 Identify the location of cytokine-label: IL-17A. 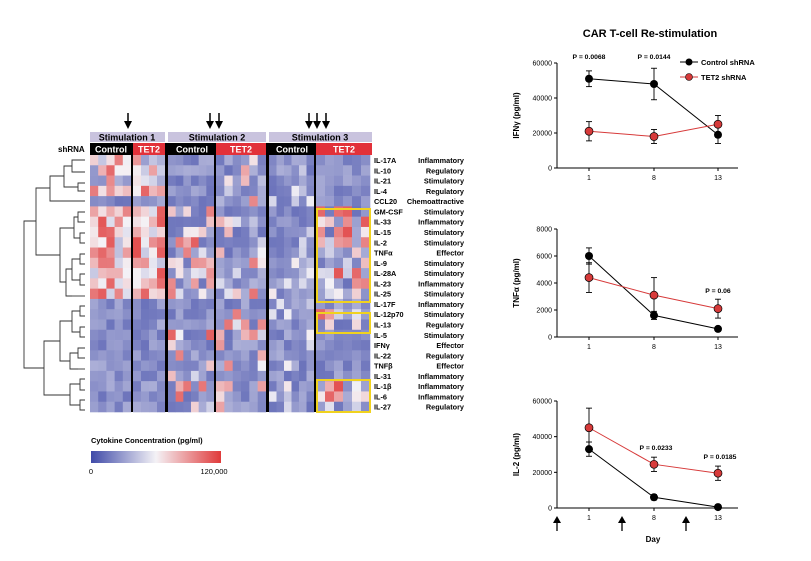
(385, 160).